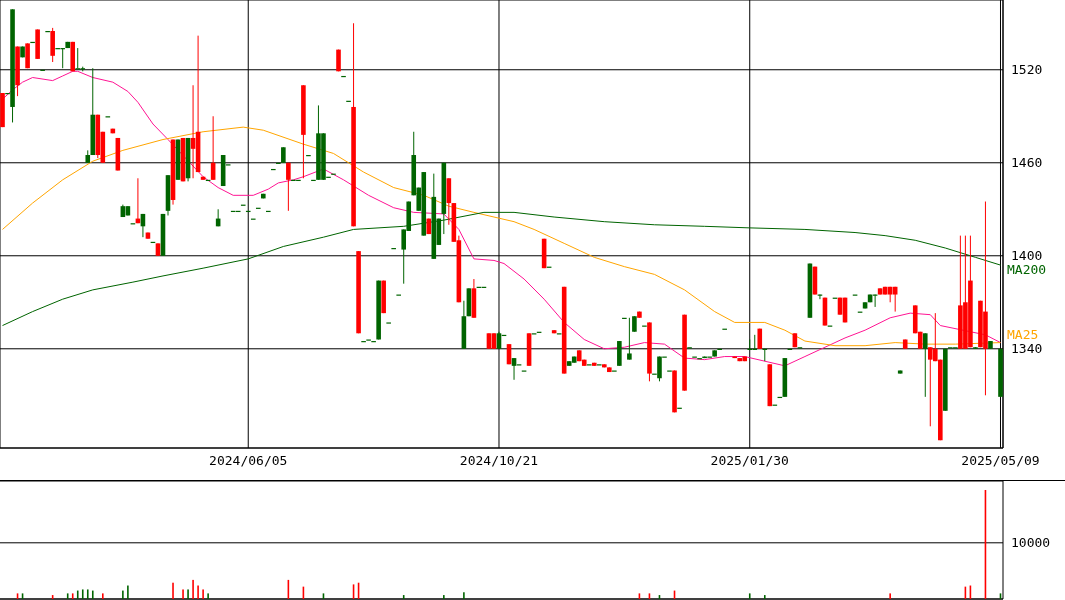 Image resolution: width=1065 pixels, height=600 pixels. I want to click on x-tick-label: 2025/01/30, so click(749, 461).